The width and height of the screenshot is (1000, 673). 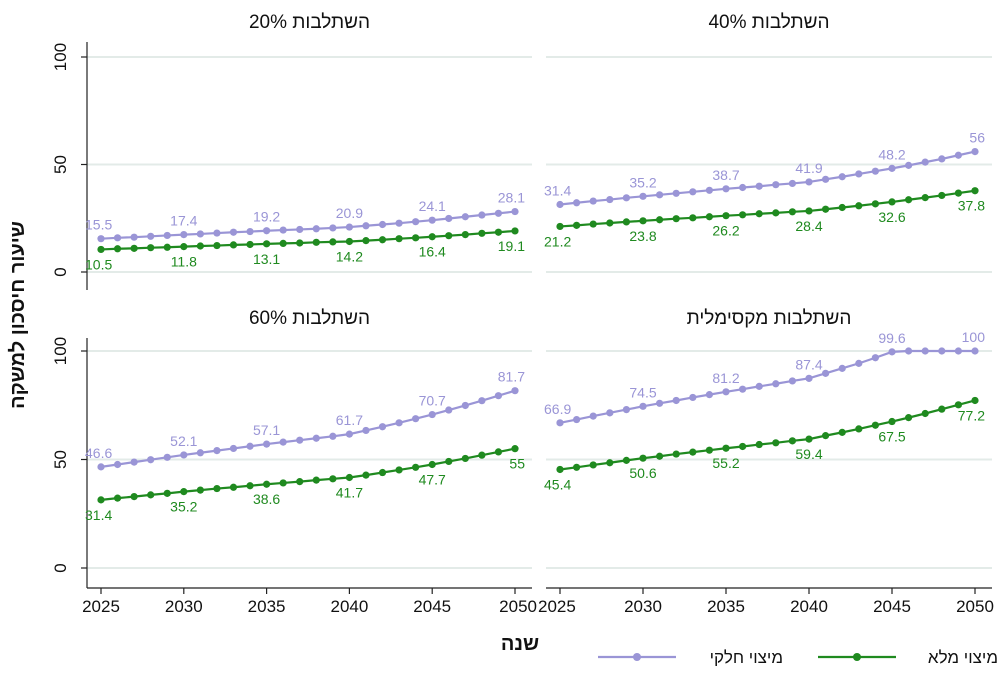 What do you see at coordinates (975, 606) in the screenshot?
I see `panel-3-x-tick-label: 2050` at bounding box center [975, 606].